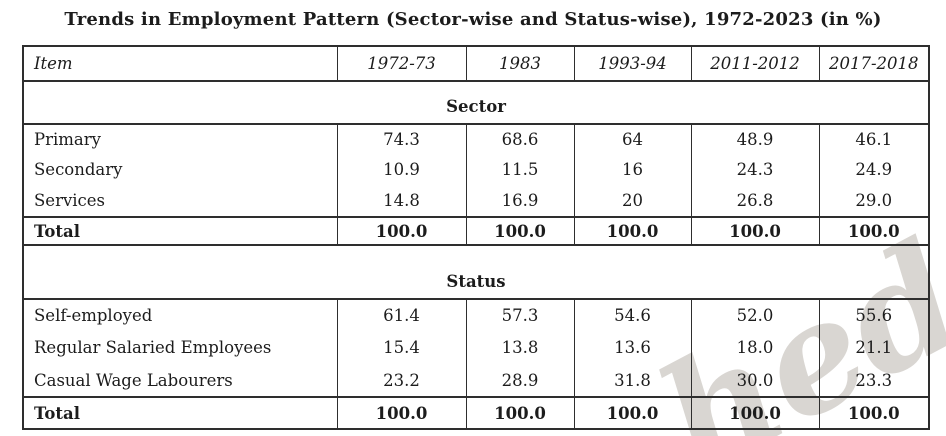  I want to click on cell-value: 13.8, so click(519, 347).